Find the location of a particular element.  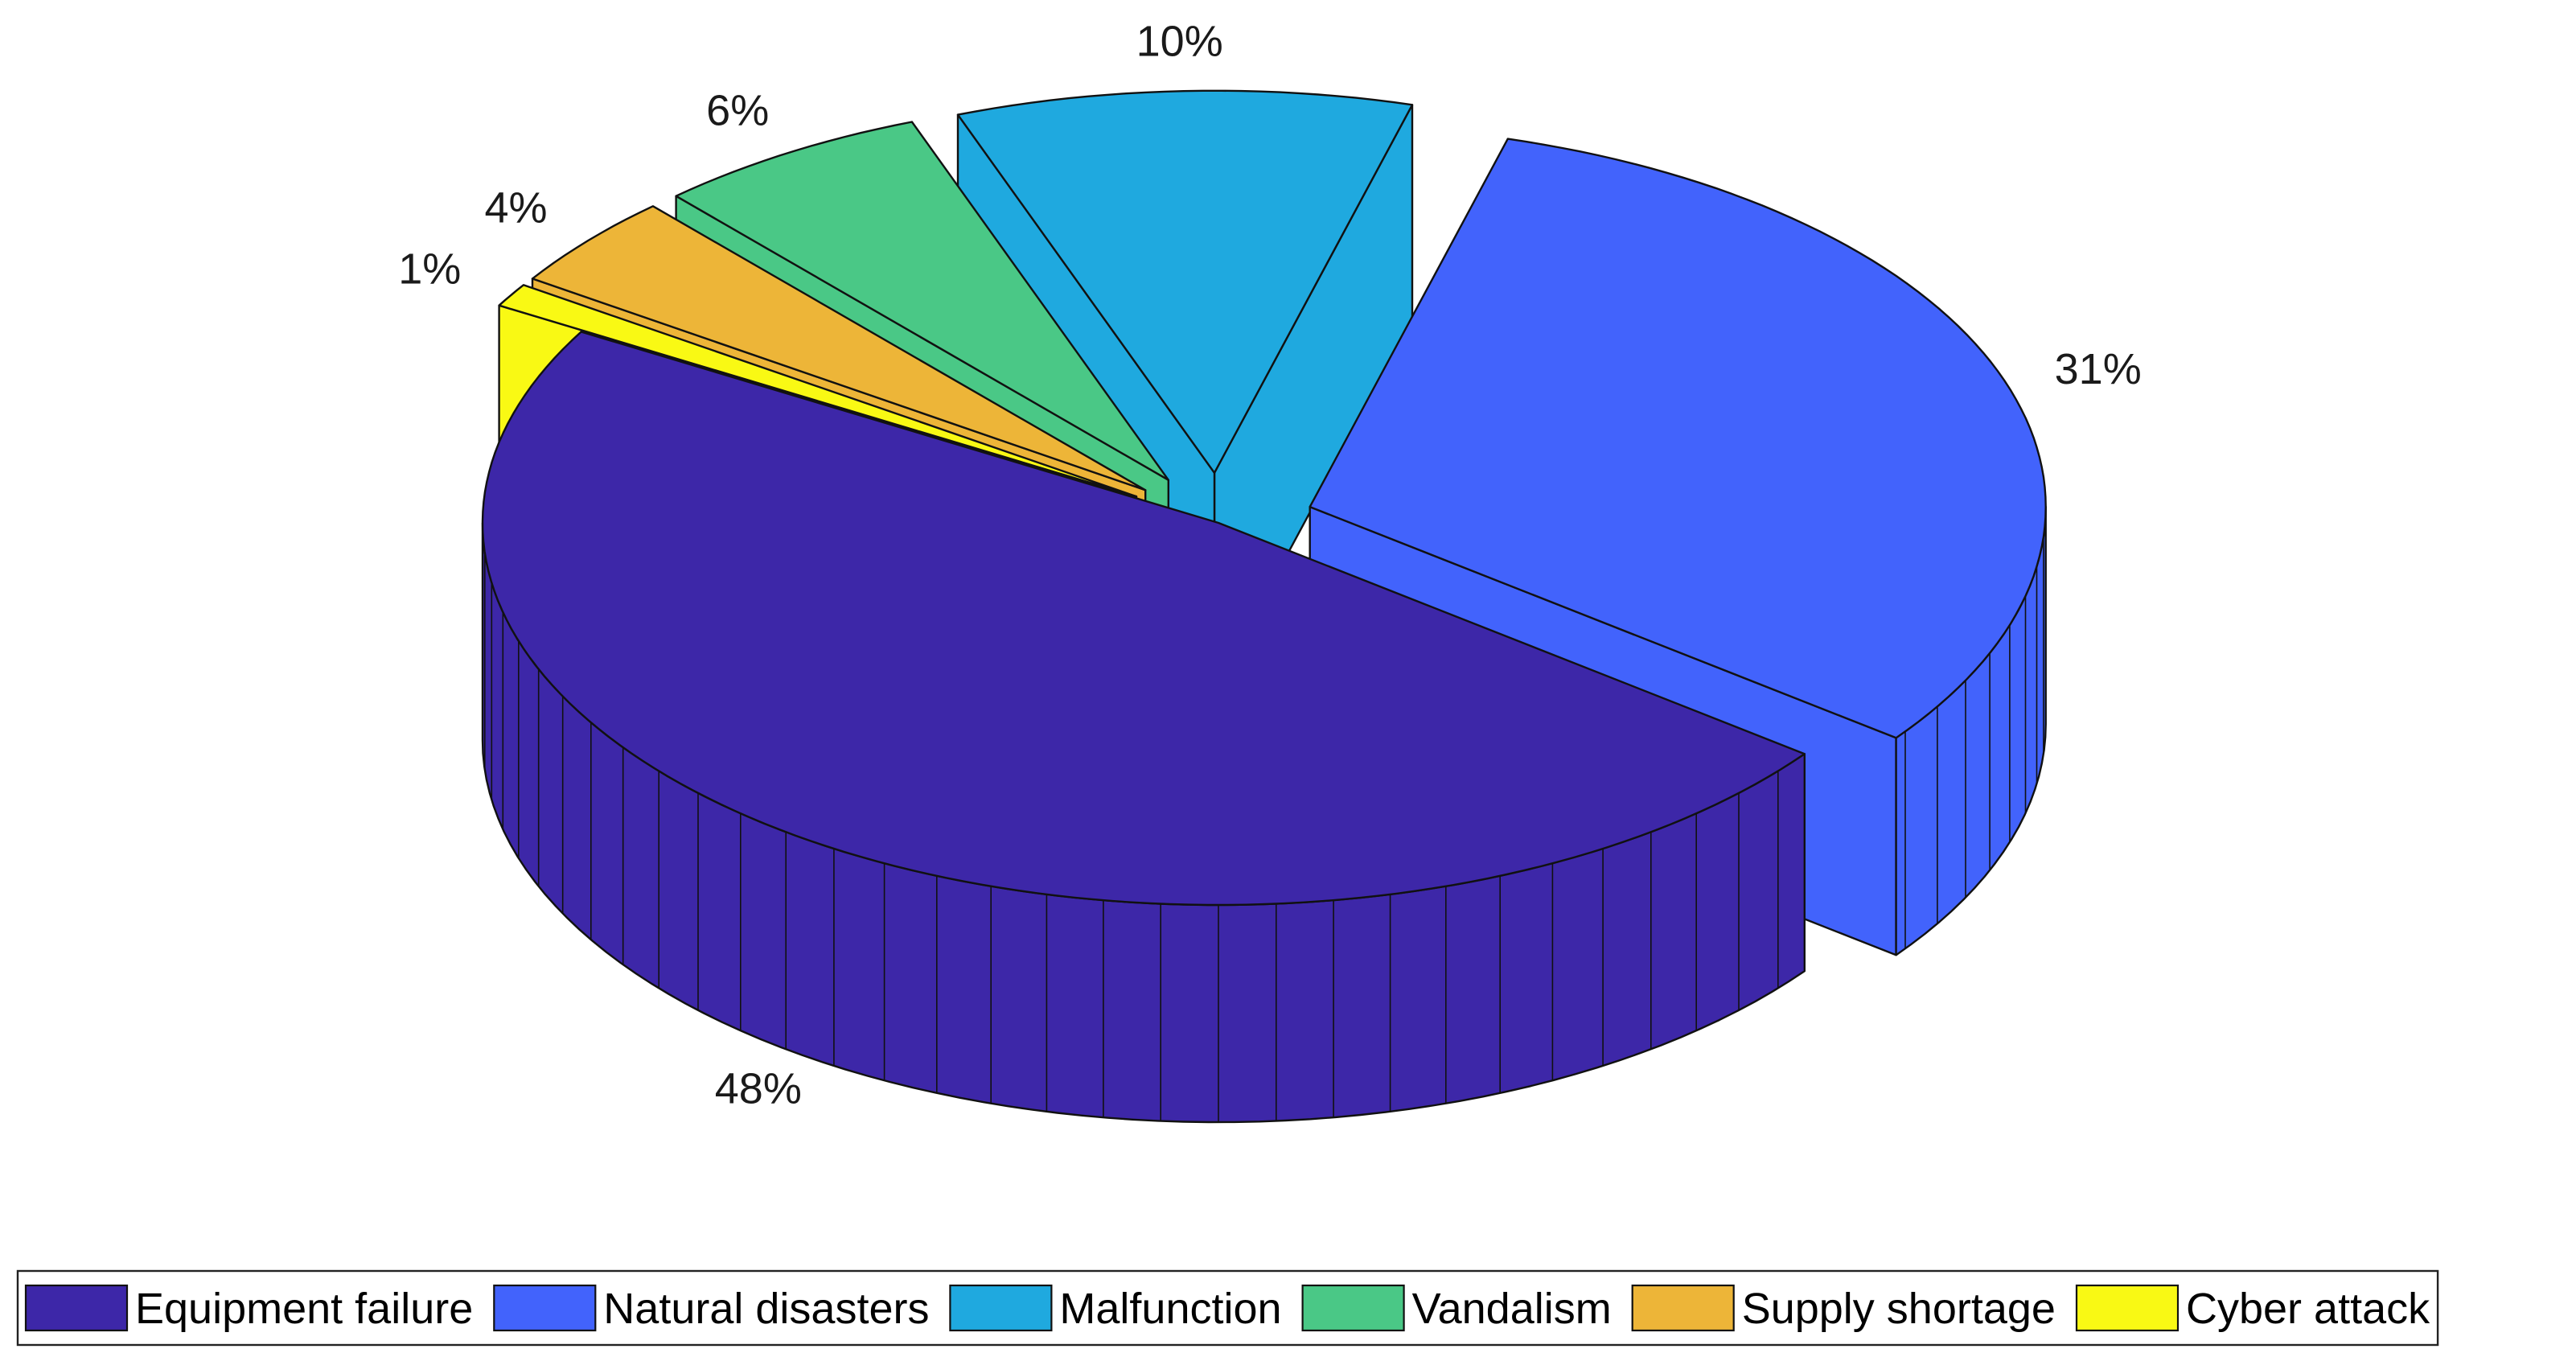

percent-label-equipment-failure: 48% is located at coordinates (758, 1089).